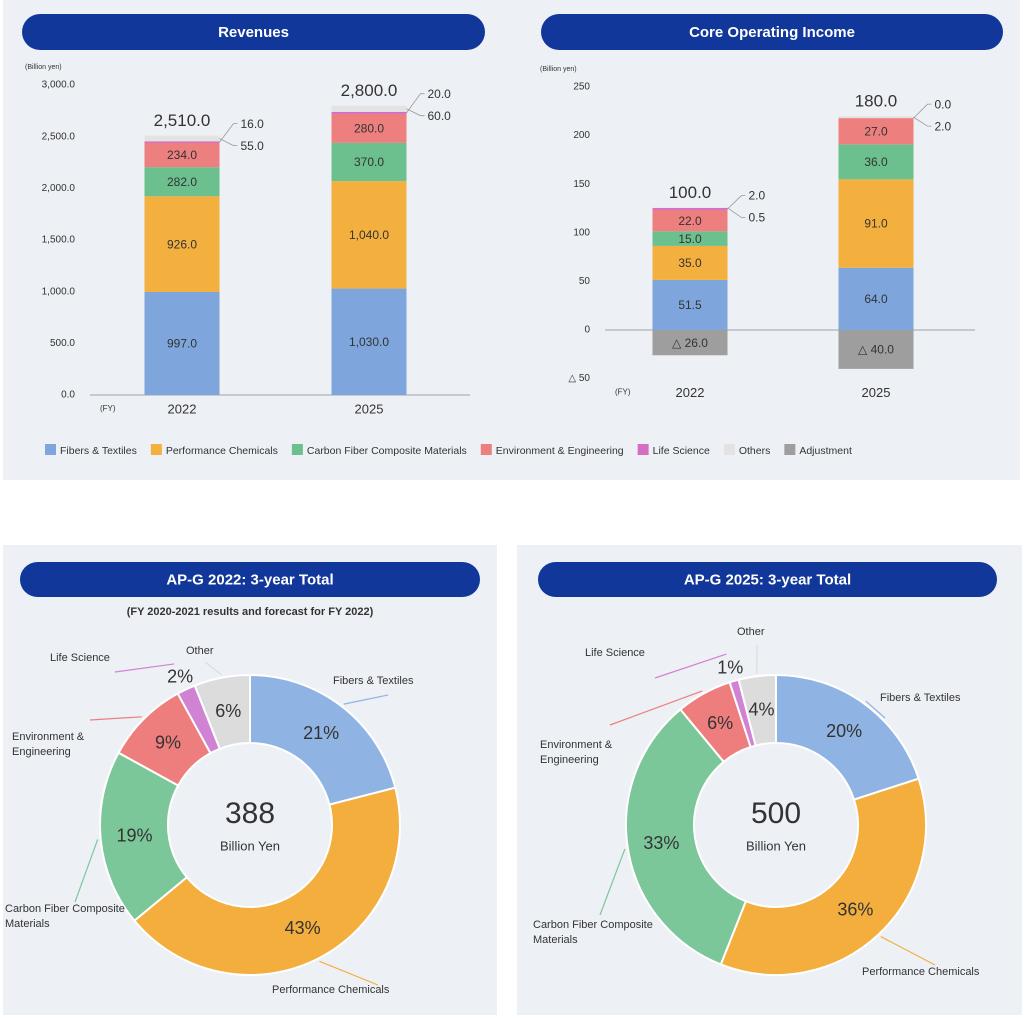 The width and height of the screenshot is (1024, 1015). Describe the element at coordinates (250, 813) in the screenshot. I see `center-total: 388` at that location.